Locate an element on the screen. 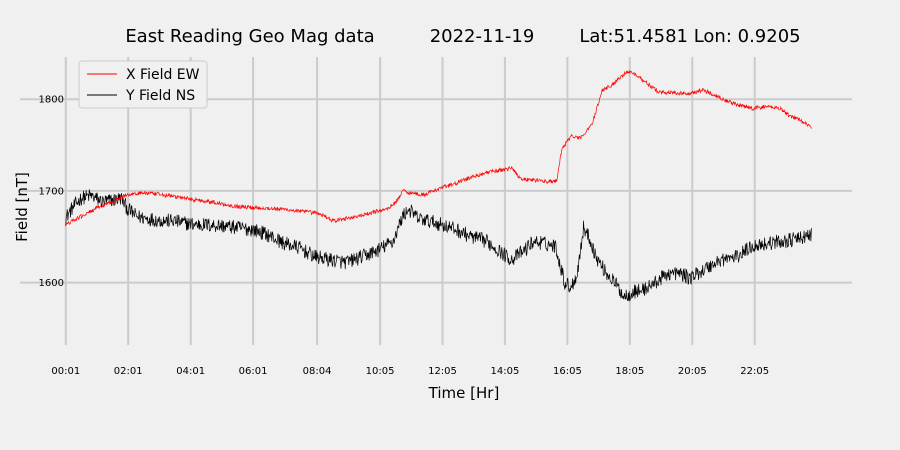  x-tick-label: 12:05 is located at coordinates (442, 371).